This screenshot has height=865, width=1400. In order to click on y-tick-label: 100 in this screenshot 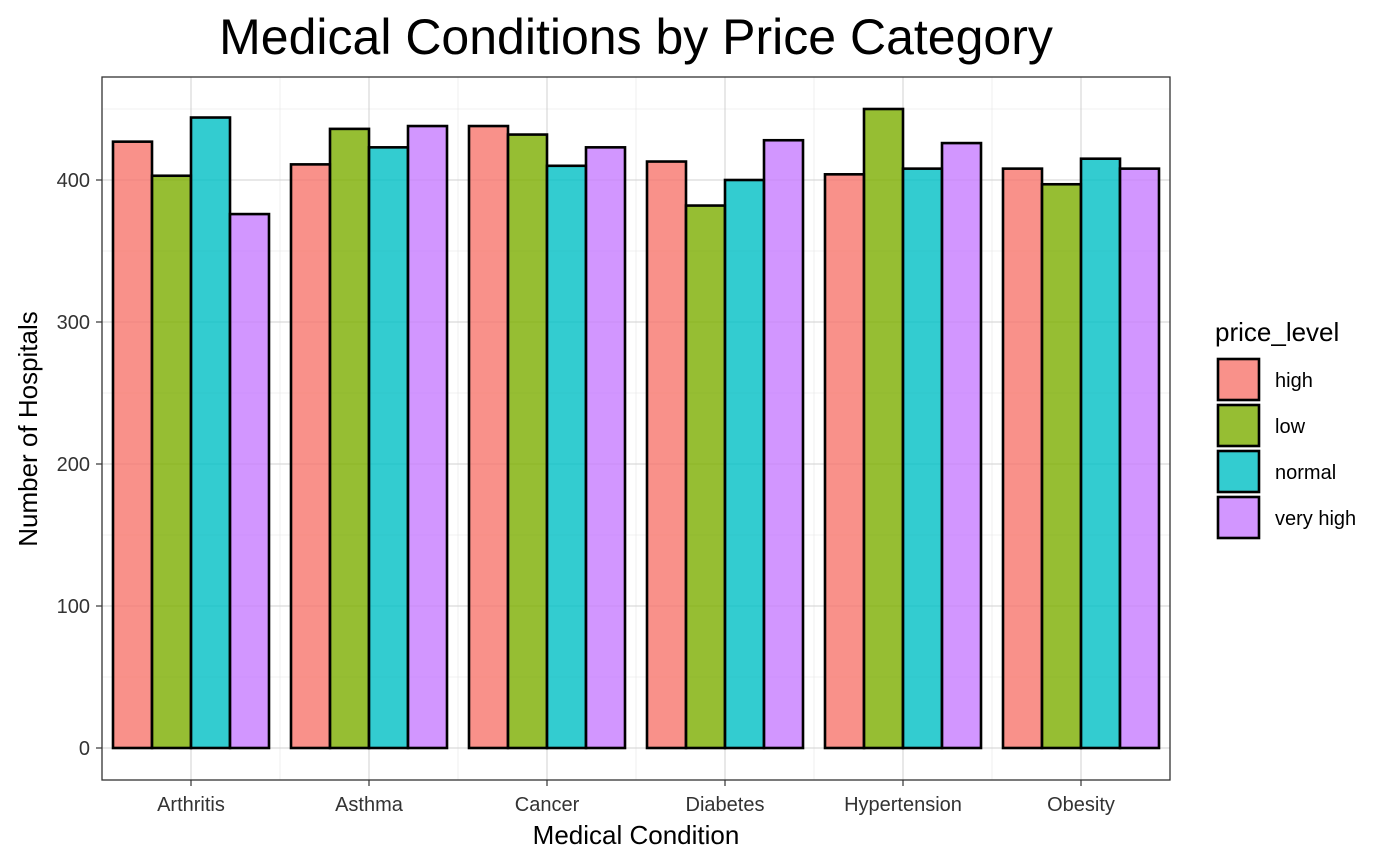, I will do `click(73, 607)`.